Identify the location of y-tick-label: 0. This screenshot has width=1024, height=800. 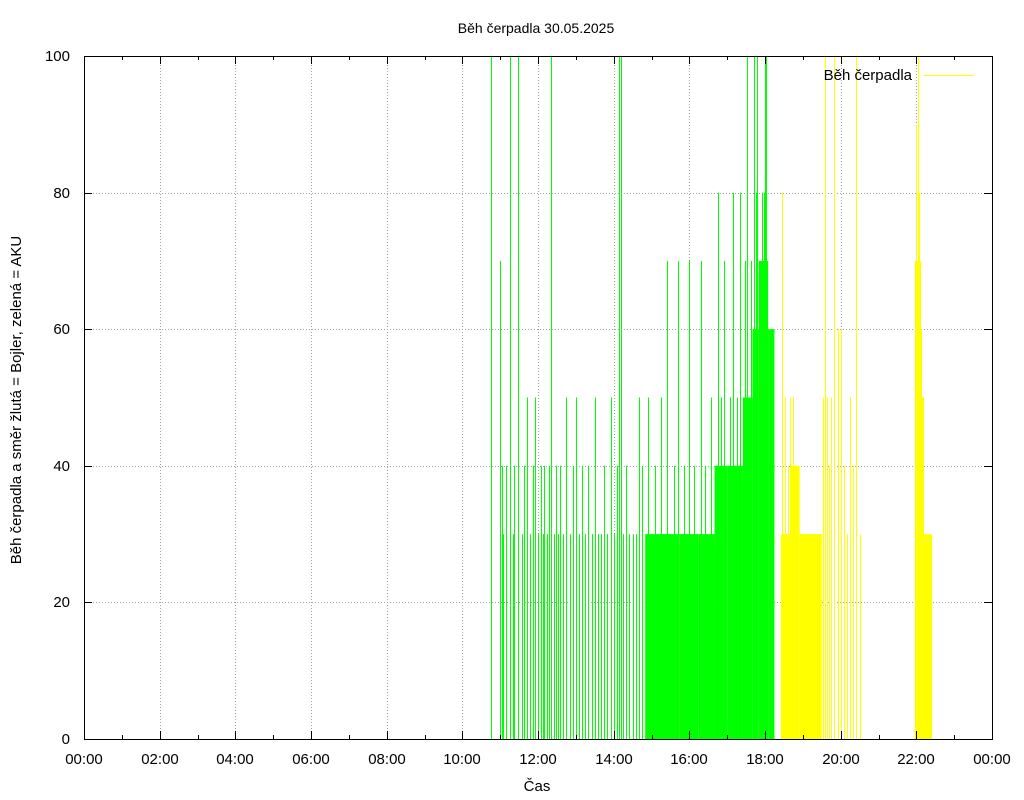
(66, 739).